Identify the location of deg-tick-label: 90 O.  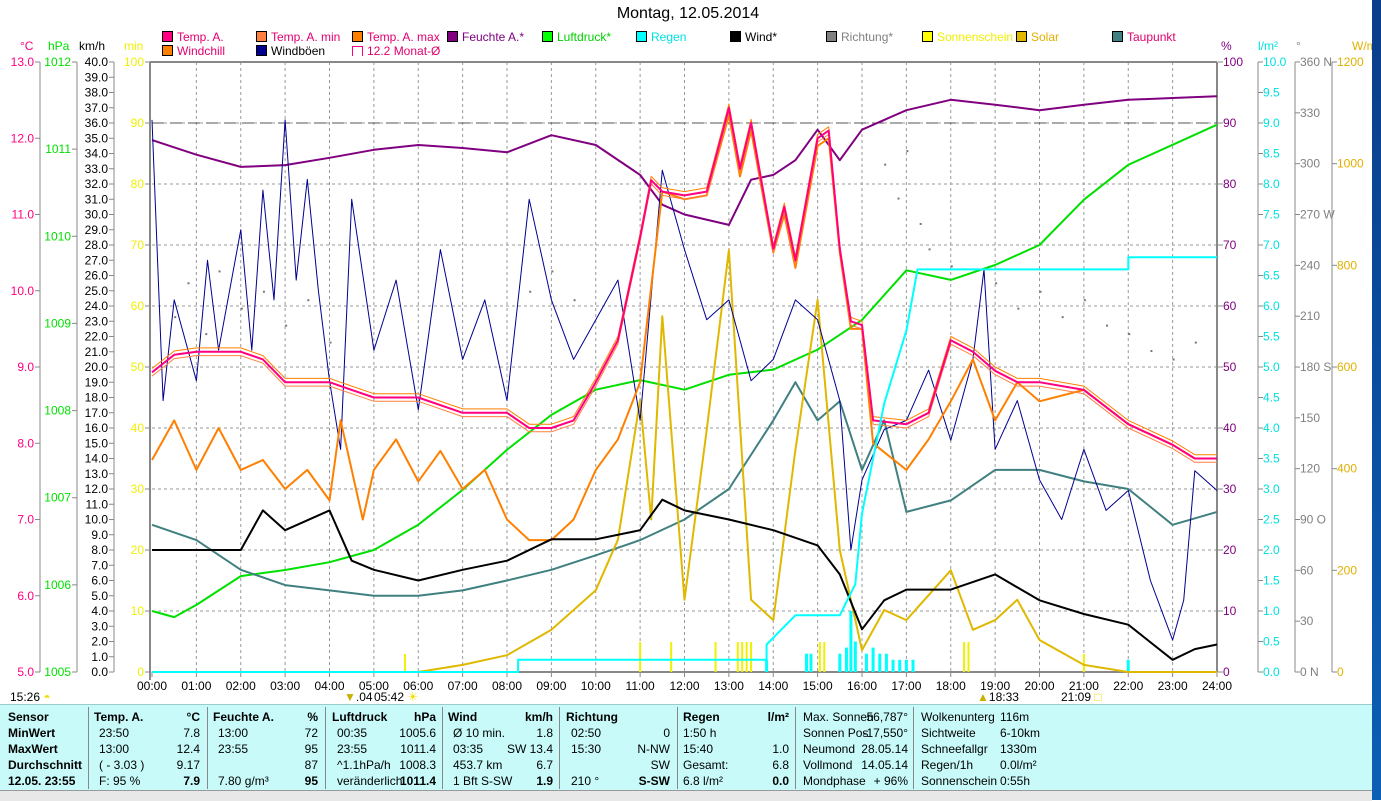
(1313, 520).